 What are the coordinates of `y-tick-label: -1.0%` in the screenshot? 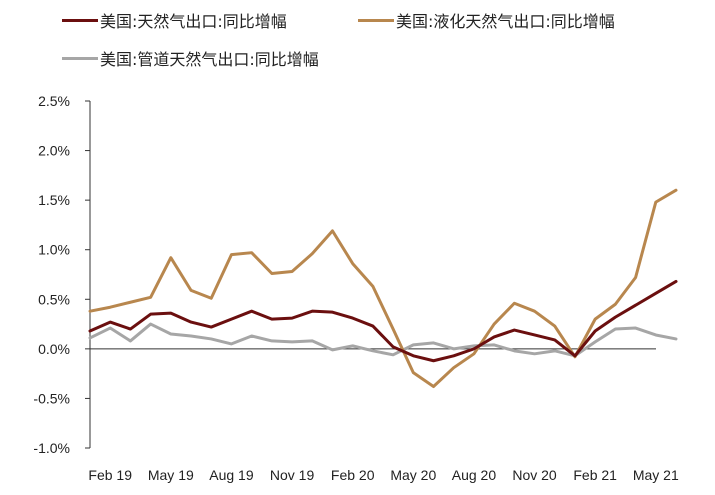 It's located at (51, 448).